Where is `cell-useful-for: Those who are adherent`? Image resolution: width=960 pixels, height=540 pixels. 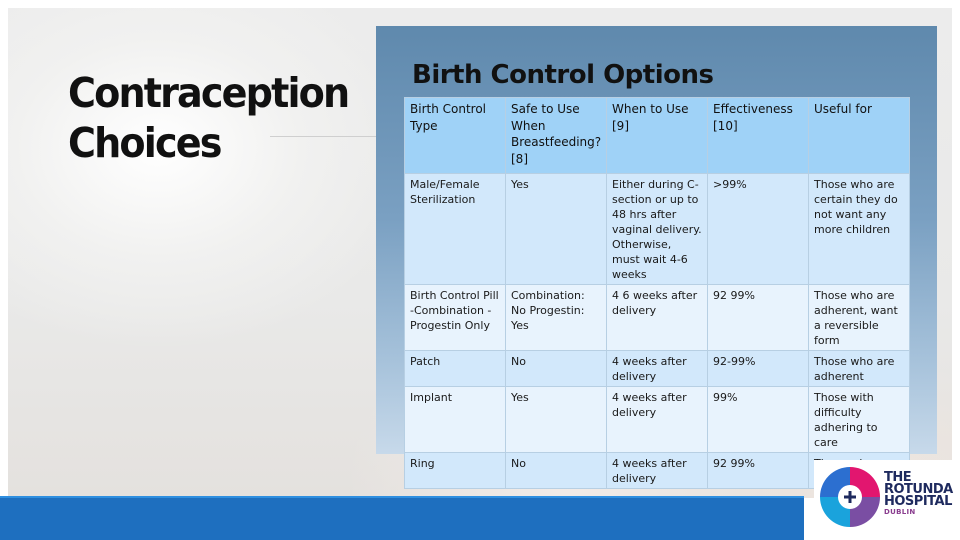
cell-useful-for: Those who are adherent is located at coordinates (859, 368).